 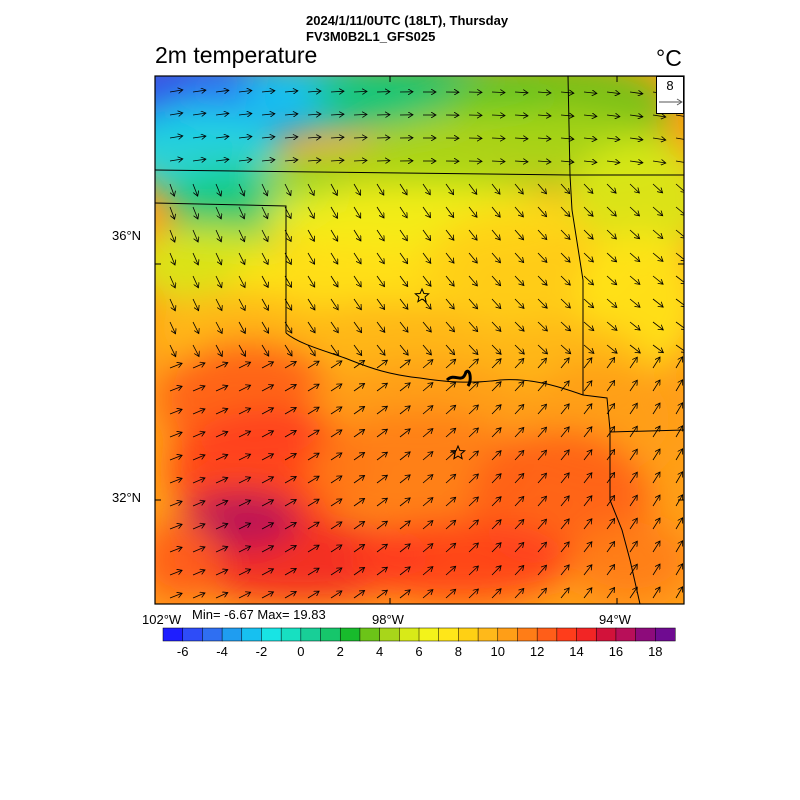 I want to click on colorbar, so click(x=419, y=634).